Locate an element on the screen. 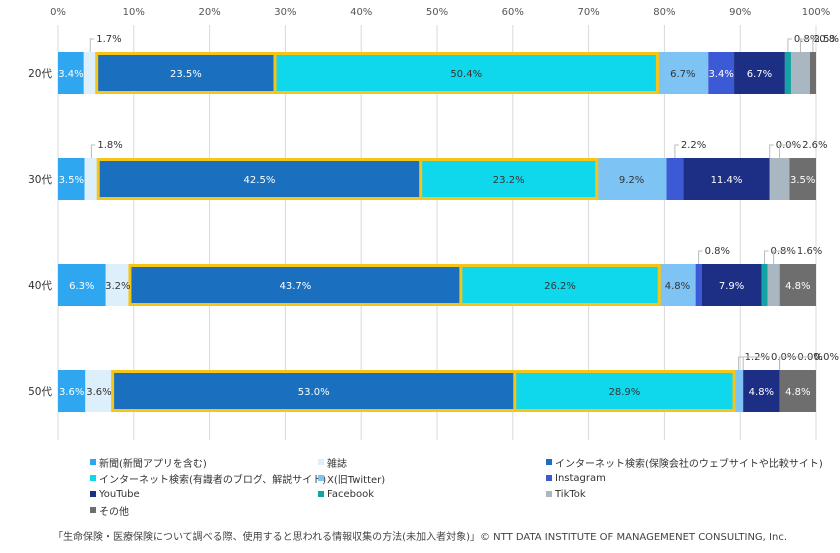 Image resolution: width=840 pixels, height=553 pixels. data-label: 26.2% is located at coordinates (560, 286).